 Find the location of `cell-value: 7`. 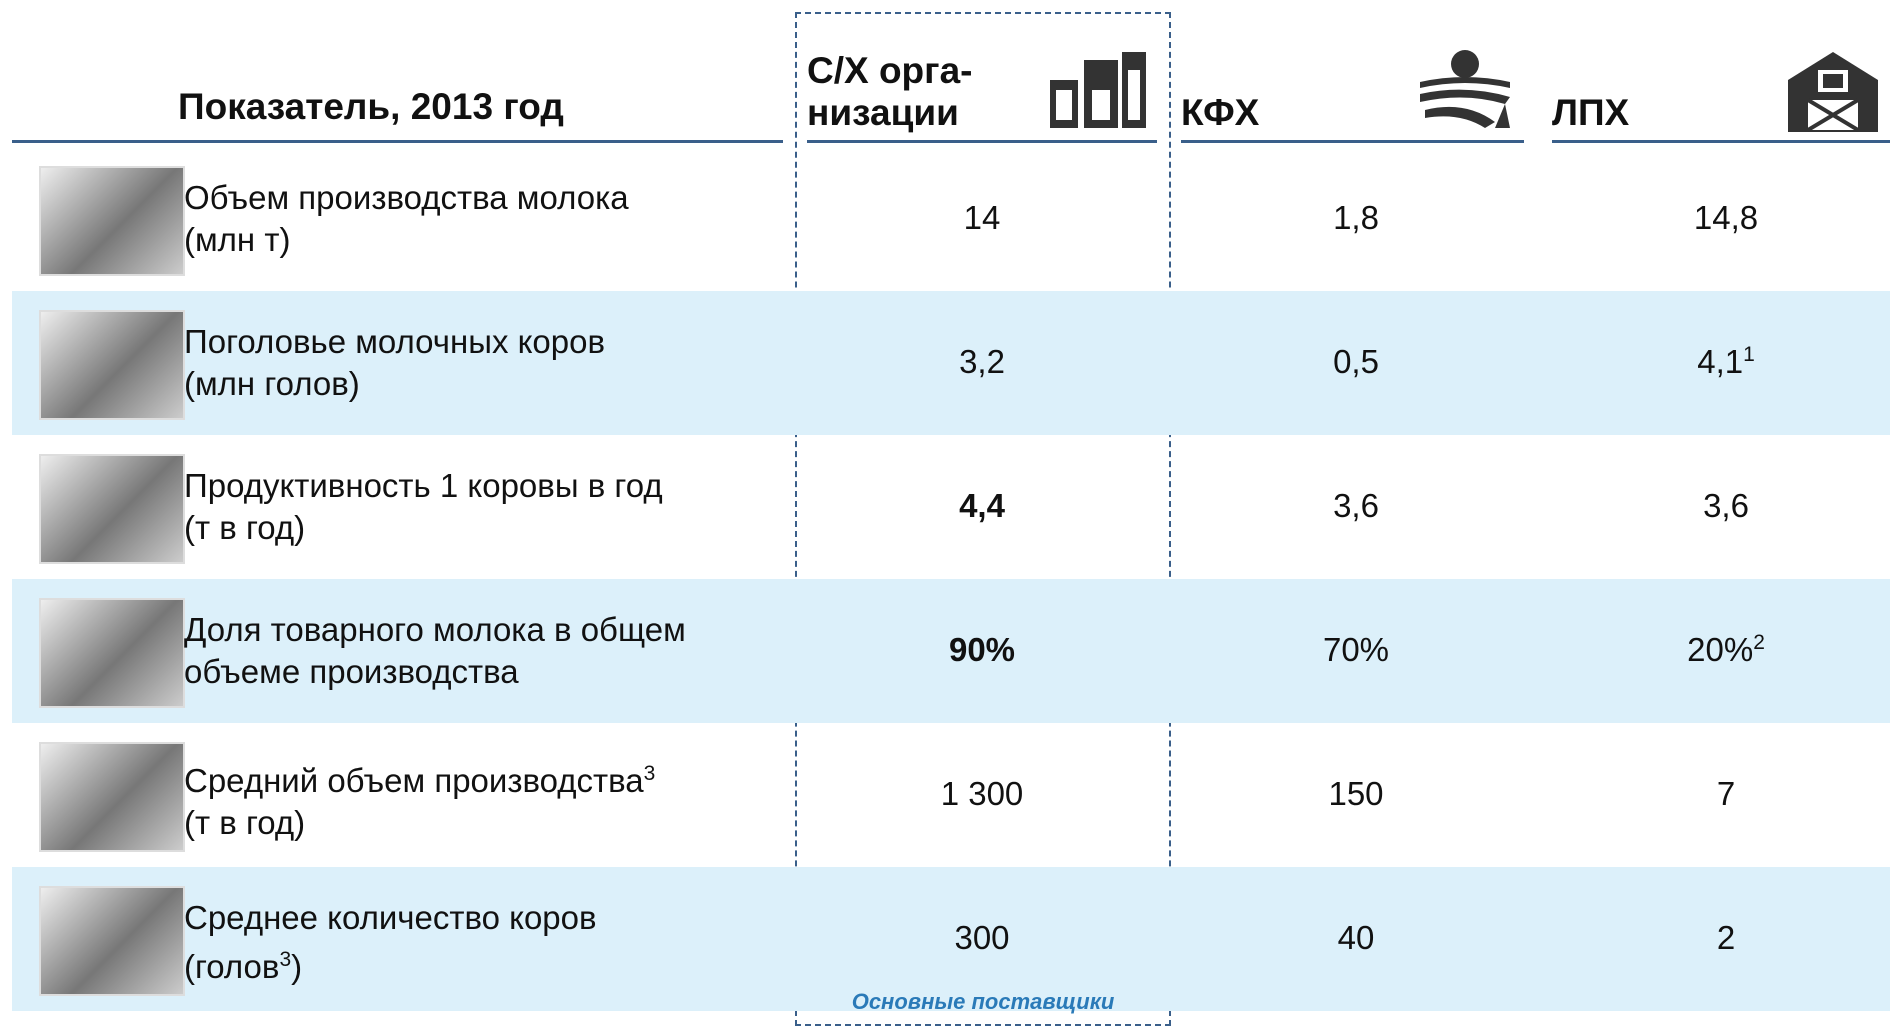

cell-value: 7 is located at coordinates (1723, 794).